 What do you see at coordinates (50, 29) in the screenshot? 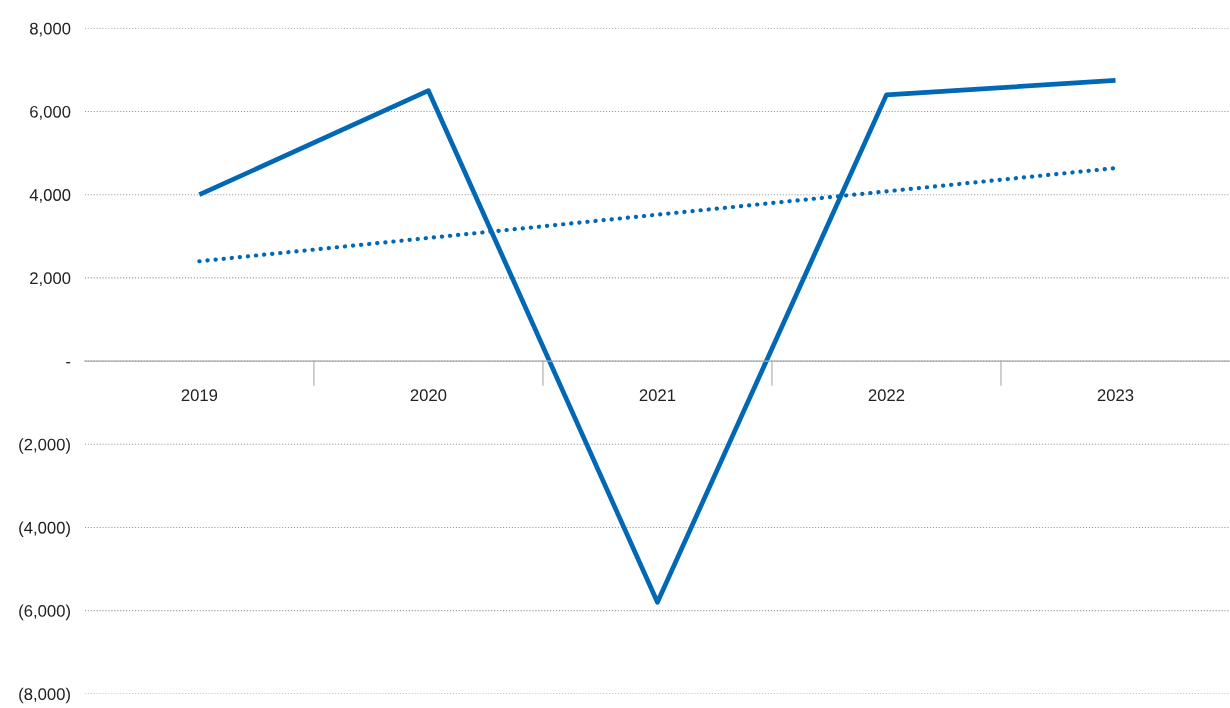
I see `y-tick-label: 8,000` at bounding box center [50, 29].